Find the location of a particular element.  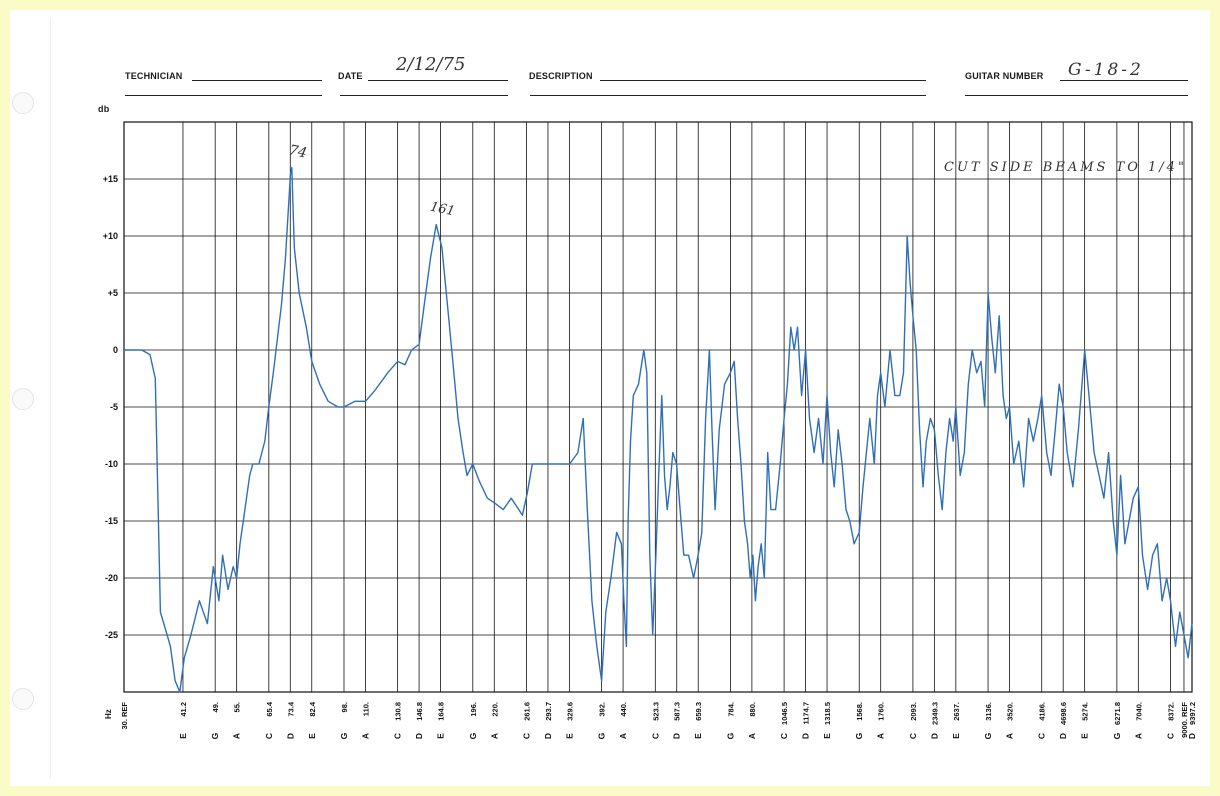

x-tick-hz: 30. REF is located at coordinates (124, 716).